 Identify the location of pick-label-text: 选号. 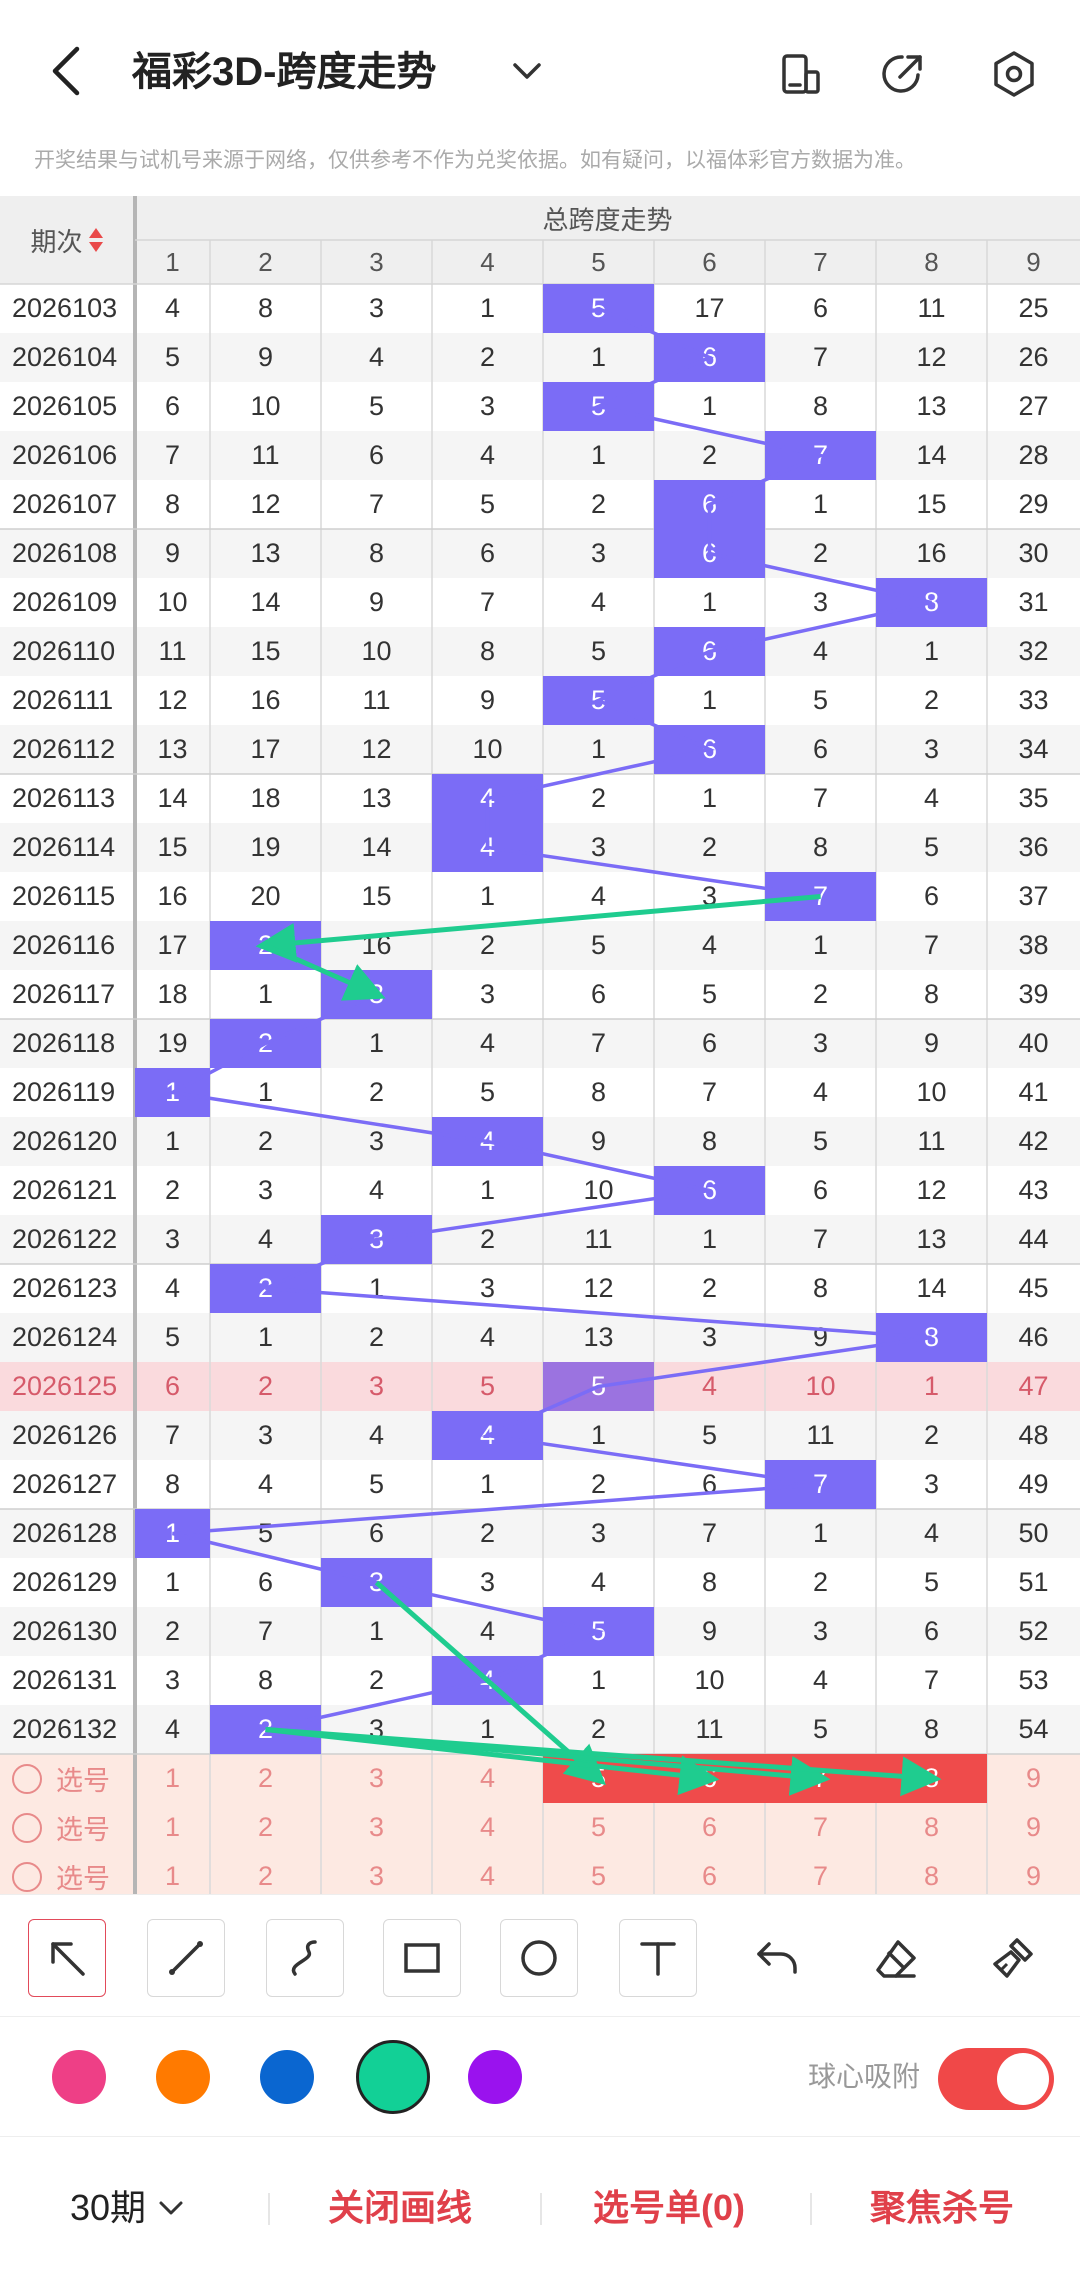
(83, 1781).